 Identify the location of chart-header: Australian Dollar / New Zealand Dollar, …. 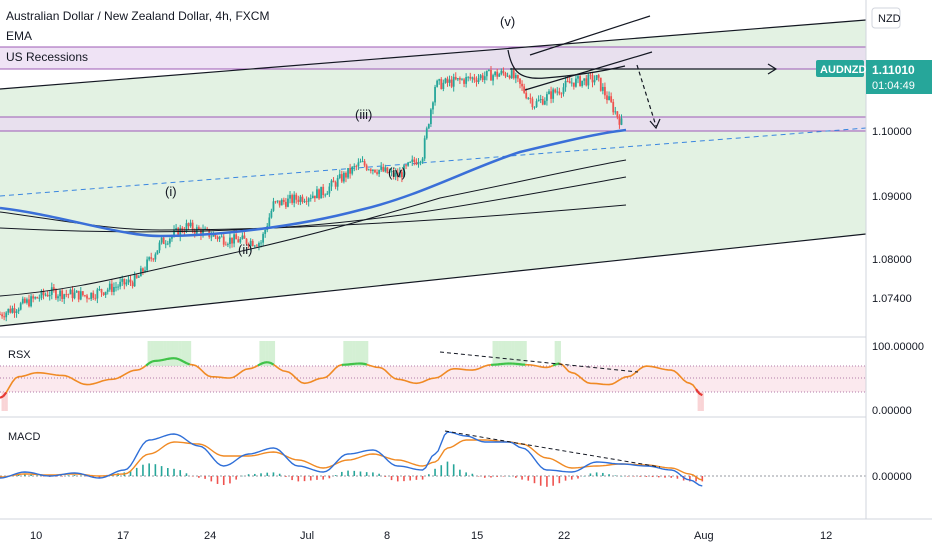
(137, 36).